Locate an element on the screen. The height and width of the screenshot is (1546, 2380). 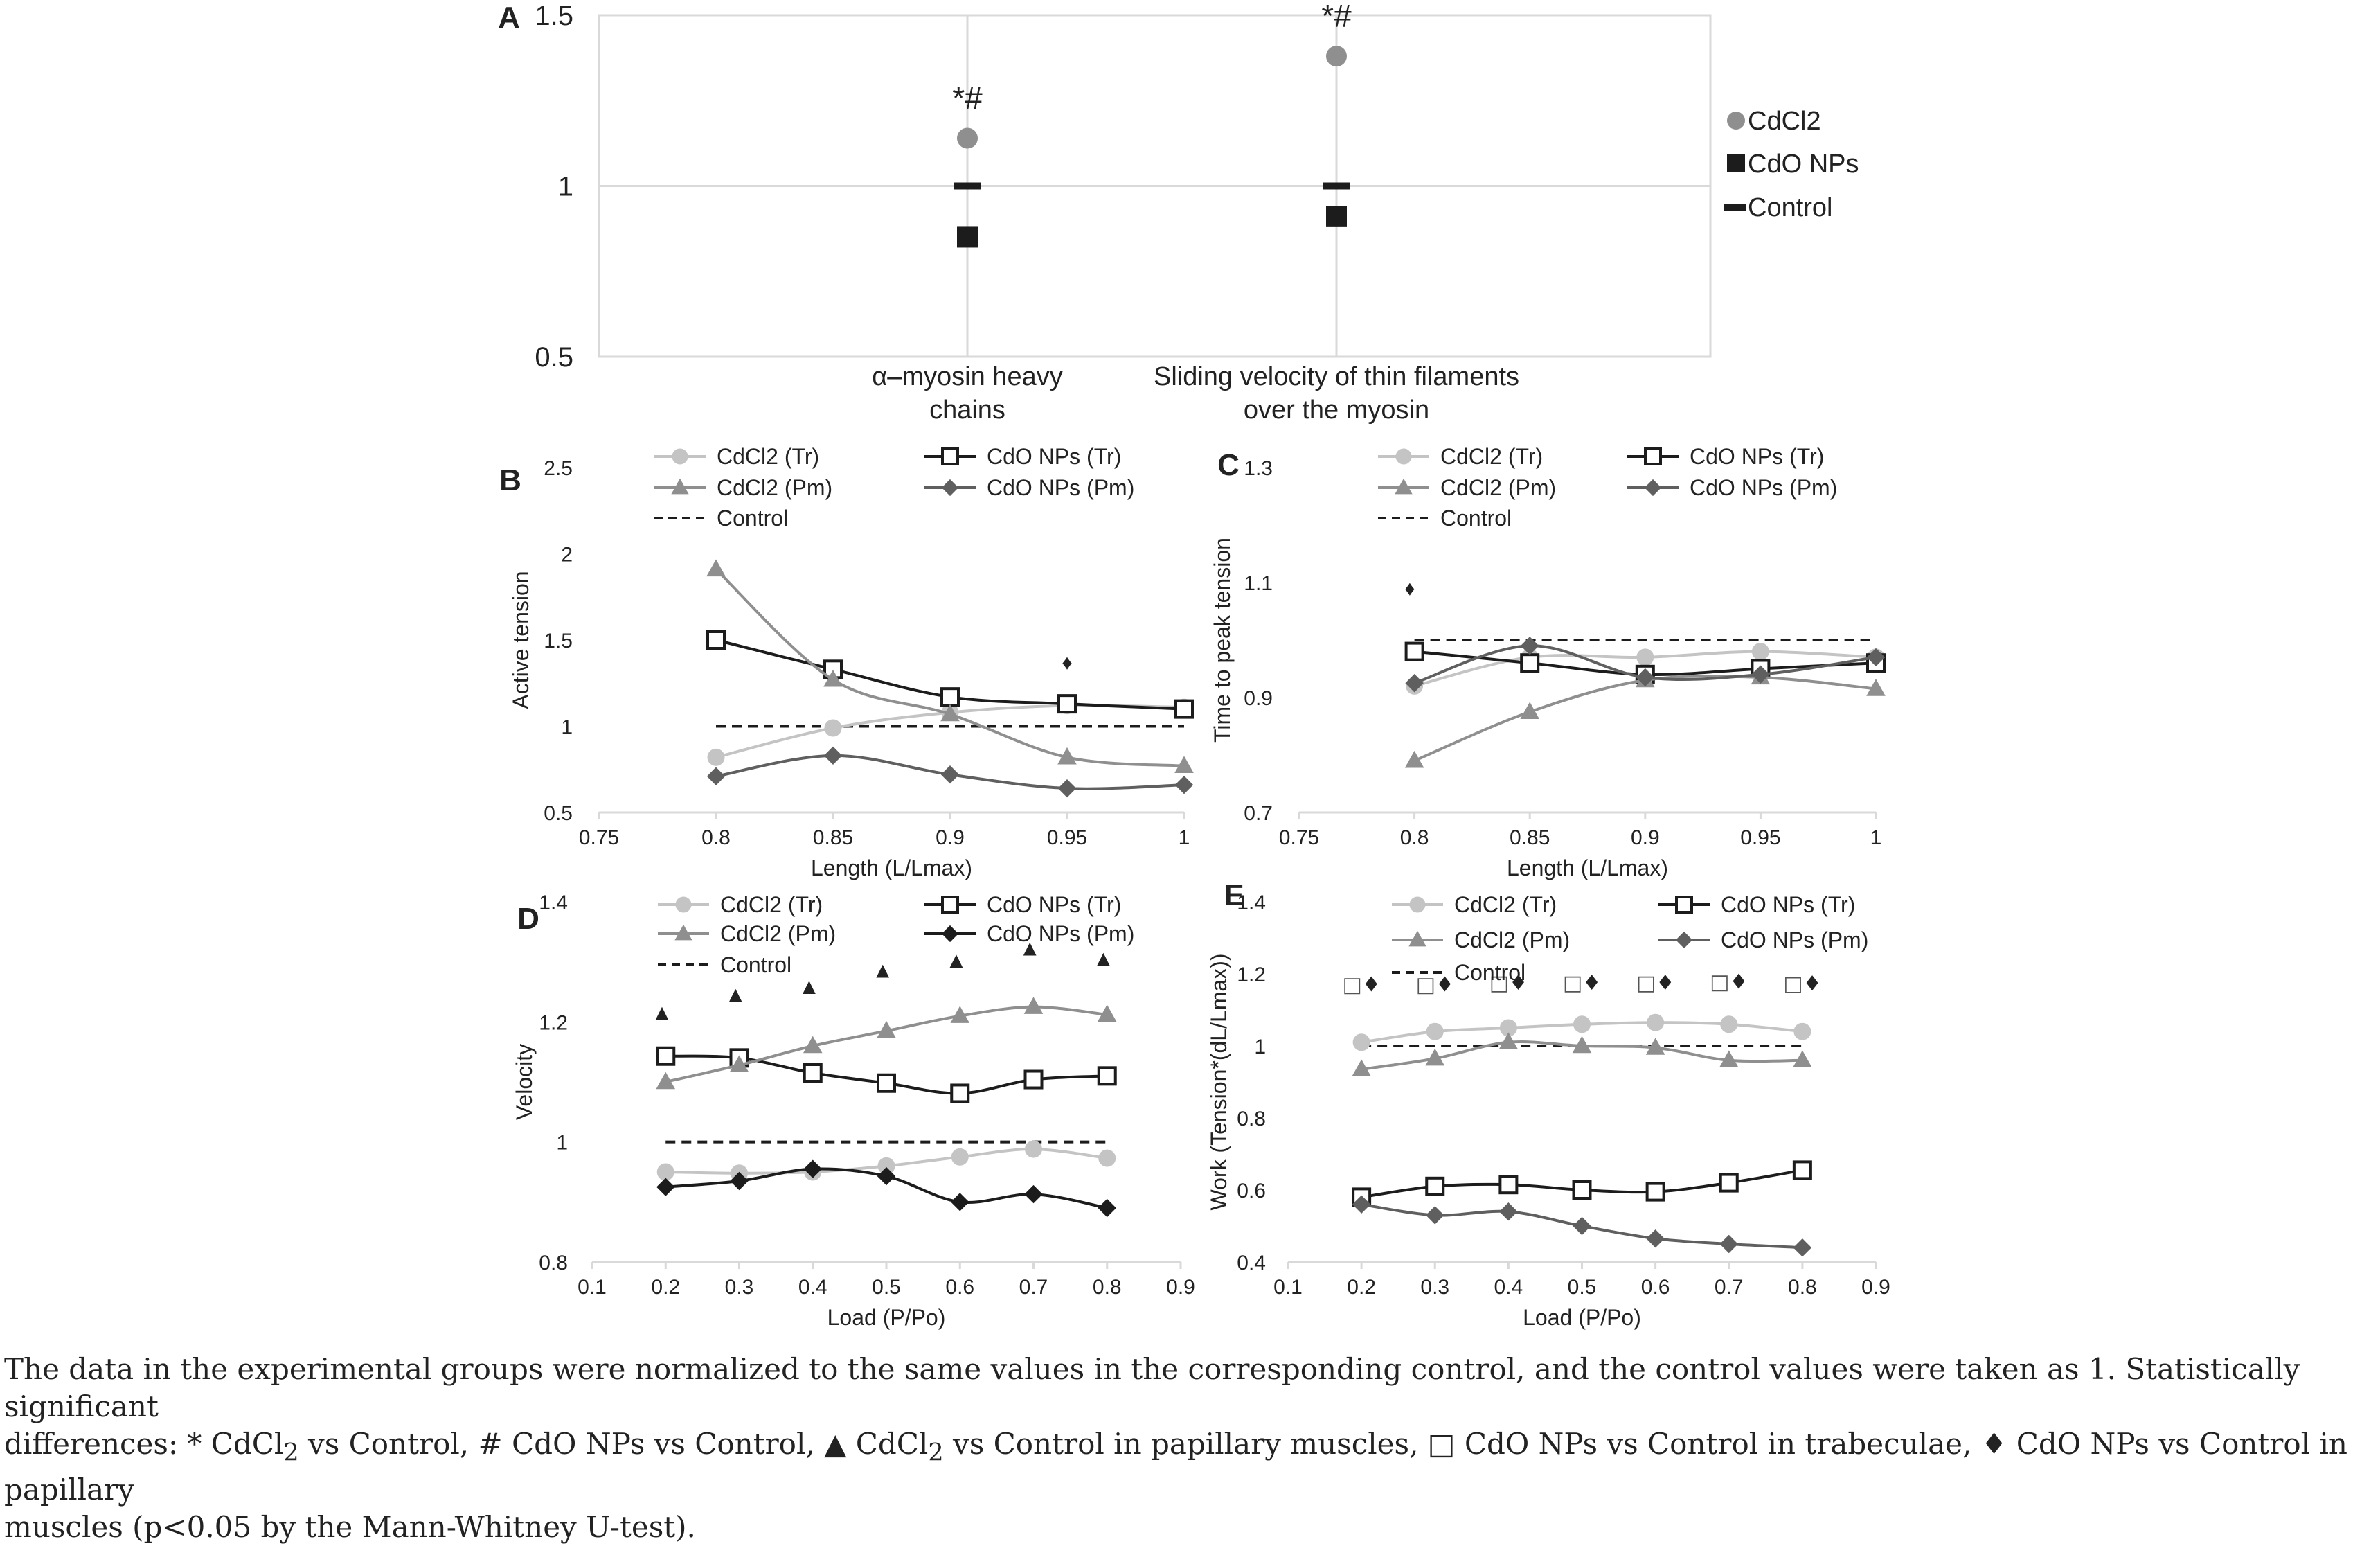
y-tick-label: 1.5 is located at coordinates (558, 641).